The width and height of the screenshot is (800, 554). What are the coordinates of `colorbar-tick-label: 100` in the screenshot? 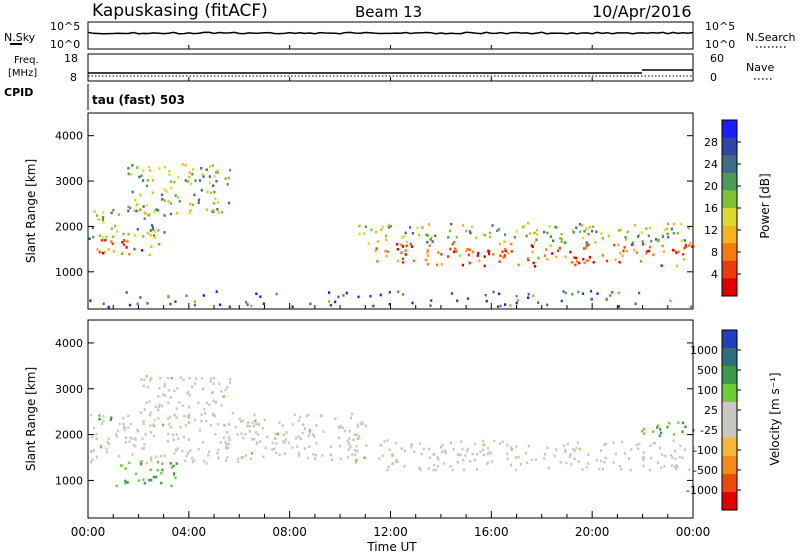 It's located at (707, 390).